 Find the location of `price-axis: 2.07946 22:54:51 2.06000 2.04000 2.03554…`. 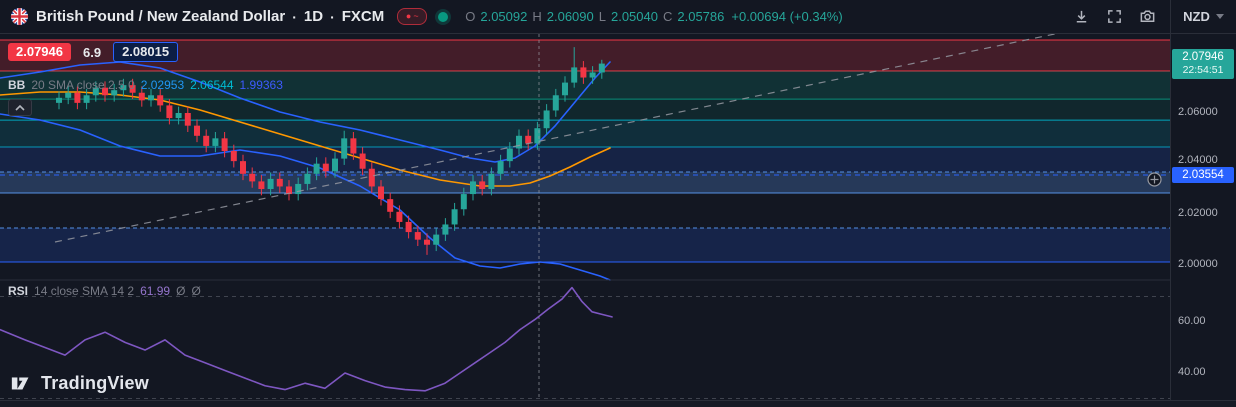

price-axis: 2.07946 22:54:51 2.06000 2.04000 2.03554… is located at coordinates (1203, 217).